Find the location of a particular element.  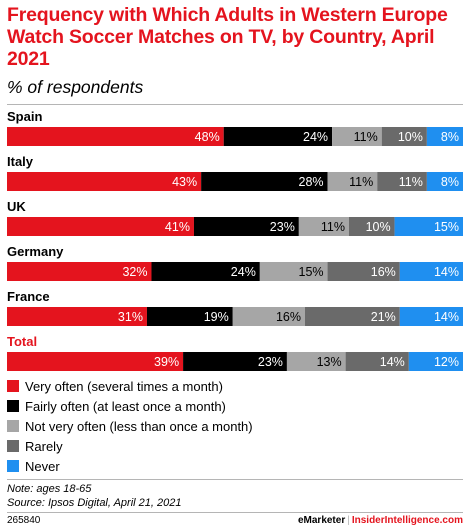

category-label: Total is located at coordinates (22, 341).